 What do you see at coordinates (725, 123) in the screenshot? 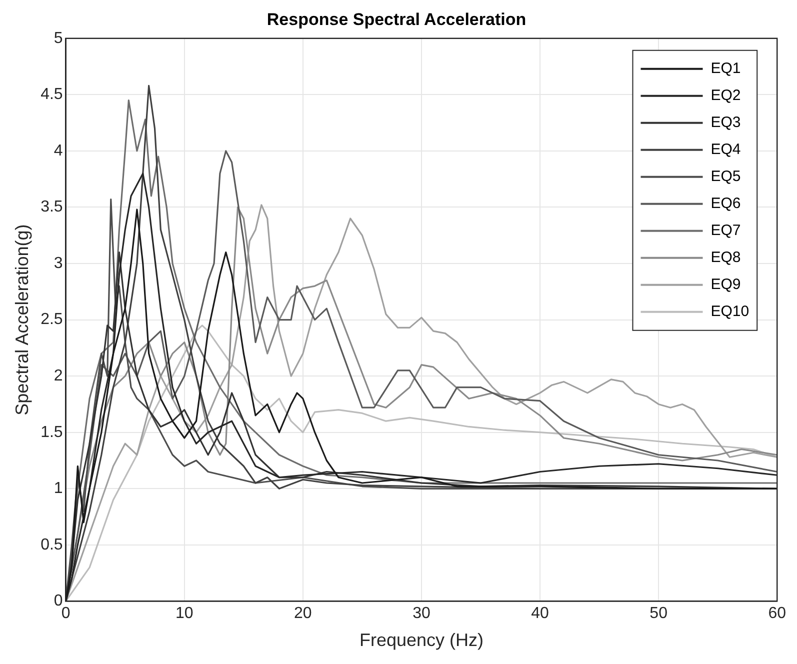
I see `legend-label: EQ3` at bounding box center [725, 123].